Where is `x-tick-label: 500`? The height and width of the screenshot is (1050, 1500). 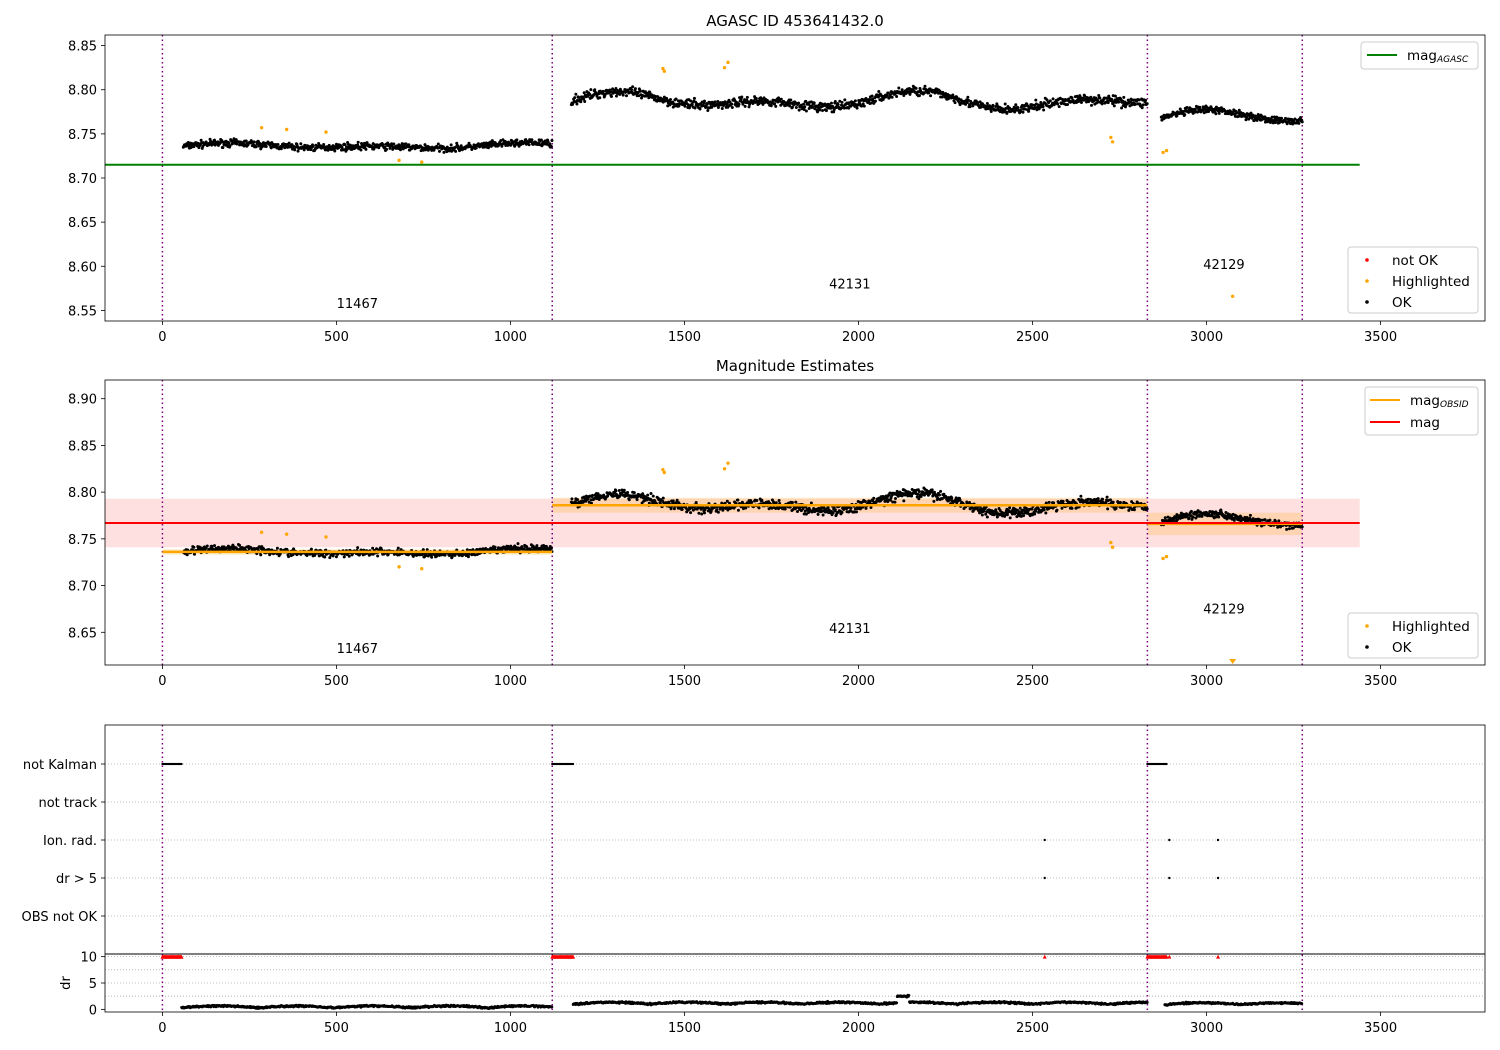
x-tick-label: 500 is located at coordinates (336, 681).